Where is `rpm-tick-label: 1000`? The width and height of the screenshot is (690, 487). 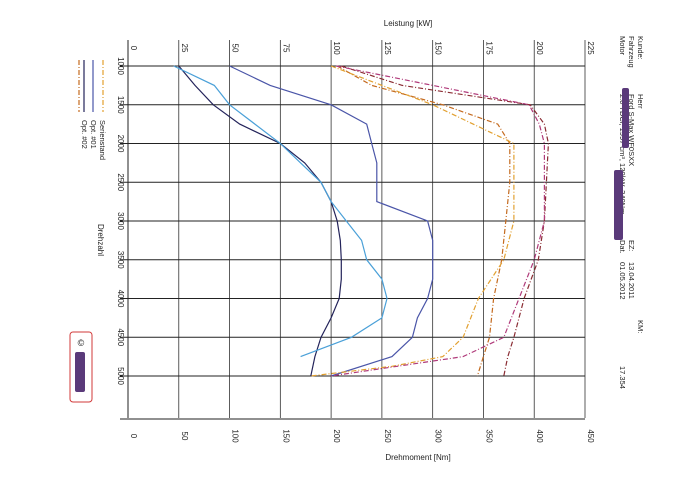 rpm-tick-label: 1000 is located at coordinates (120, 66).